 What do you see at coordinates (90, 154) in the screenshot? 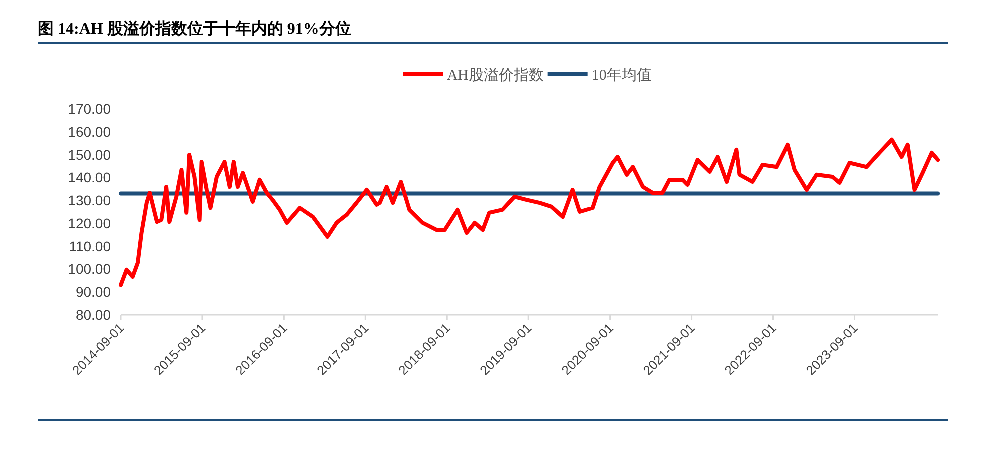
I see `y-tick-label: 150.00` at bounding box center [90, 154].